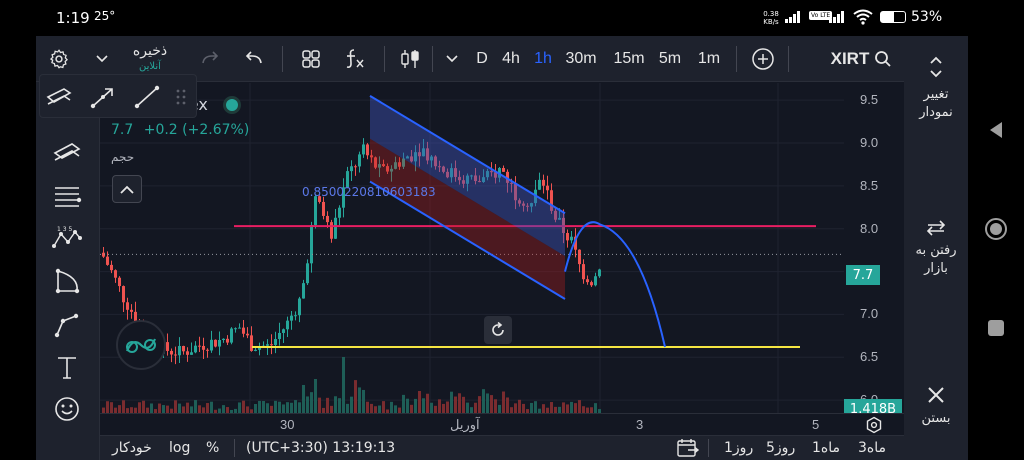 Image resolution: width=1024 pixels, height=460 pixels. I want to click on back-icon, so click(996, 130).